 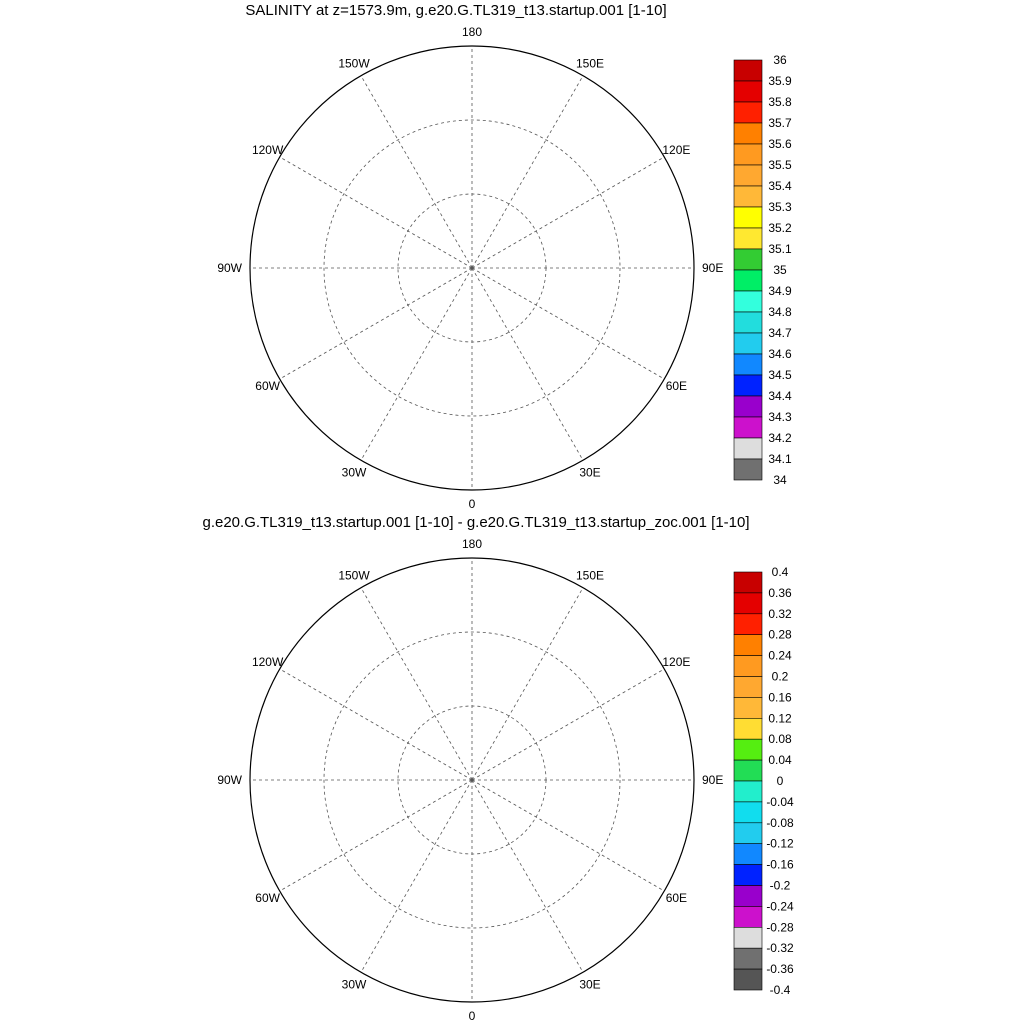 I want to click on colorbar-label: 0.2, so click(x=780, y=677).